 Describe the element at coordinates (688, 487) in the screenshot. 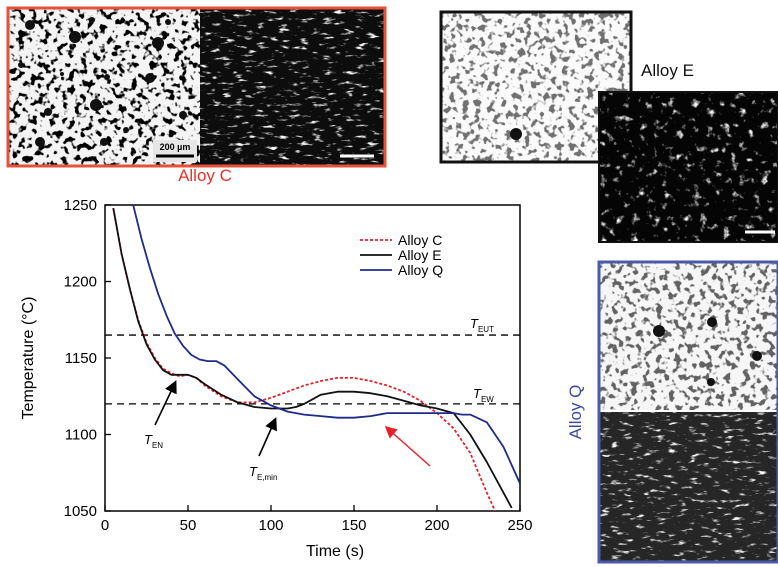

I see `alloy-q-etched-texture` at that location.